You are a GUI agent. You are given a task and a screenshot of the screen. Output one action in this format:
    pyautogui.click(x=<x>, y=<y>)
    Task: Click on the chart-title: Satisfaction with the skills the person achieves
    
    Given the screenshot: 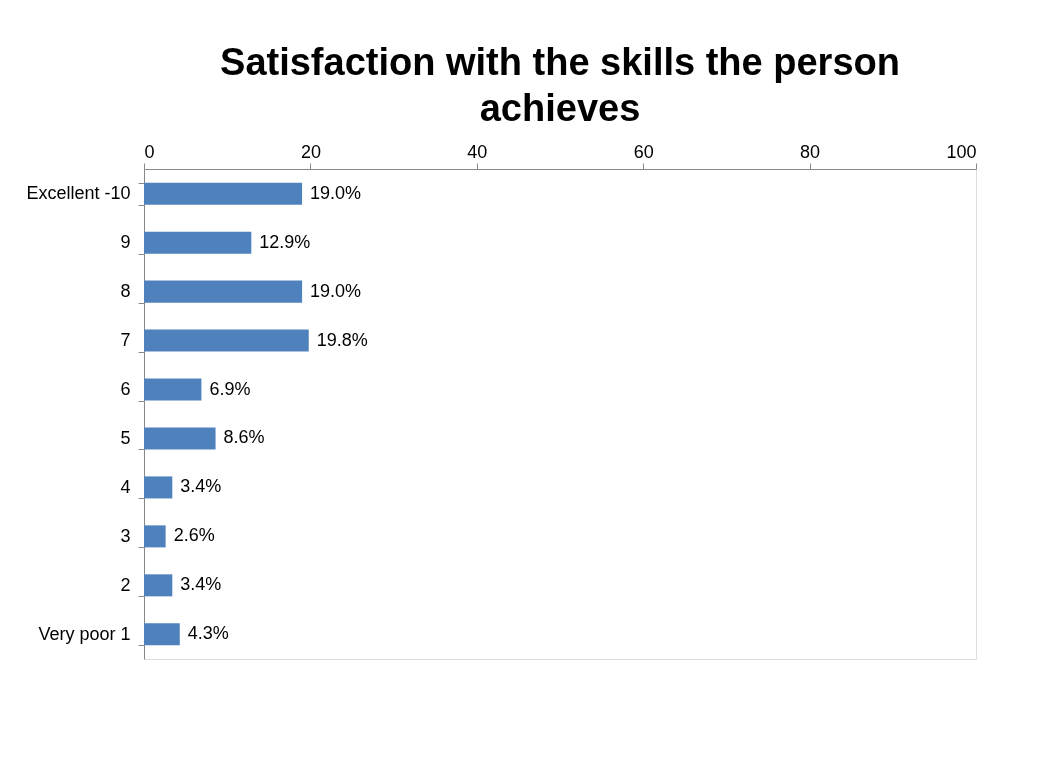 What is the action you would take?
    pyautogui.click(x=560, y=85)
    